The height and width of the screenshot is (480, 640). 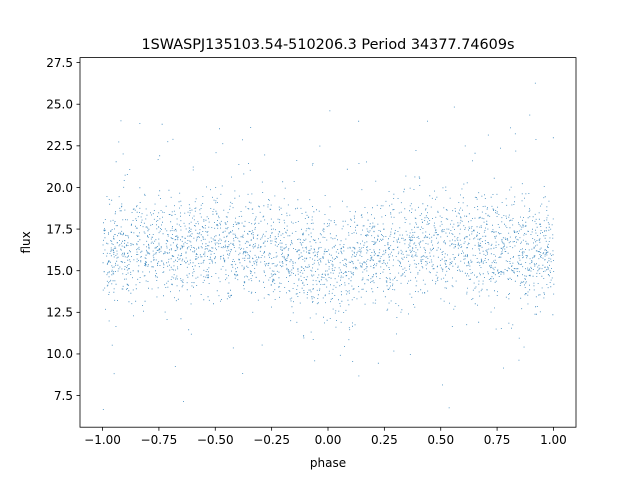 What do you see at coordinates (63, 396) in the screenshot?
I see `y-tick-label: 7.5` at bounding box center [63, 396].